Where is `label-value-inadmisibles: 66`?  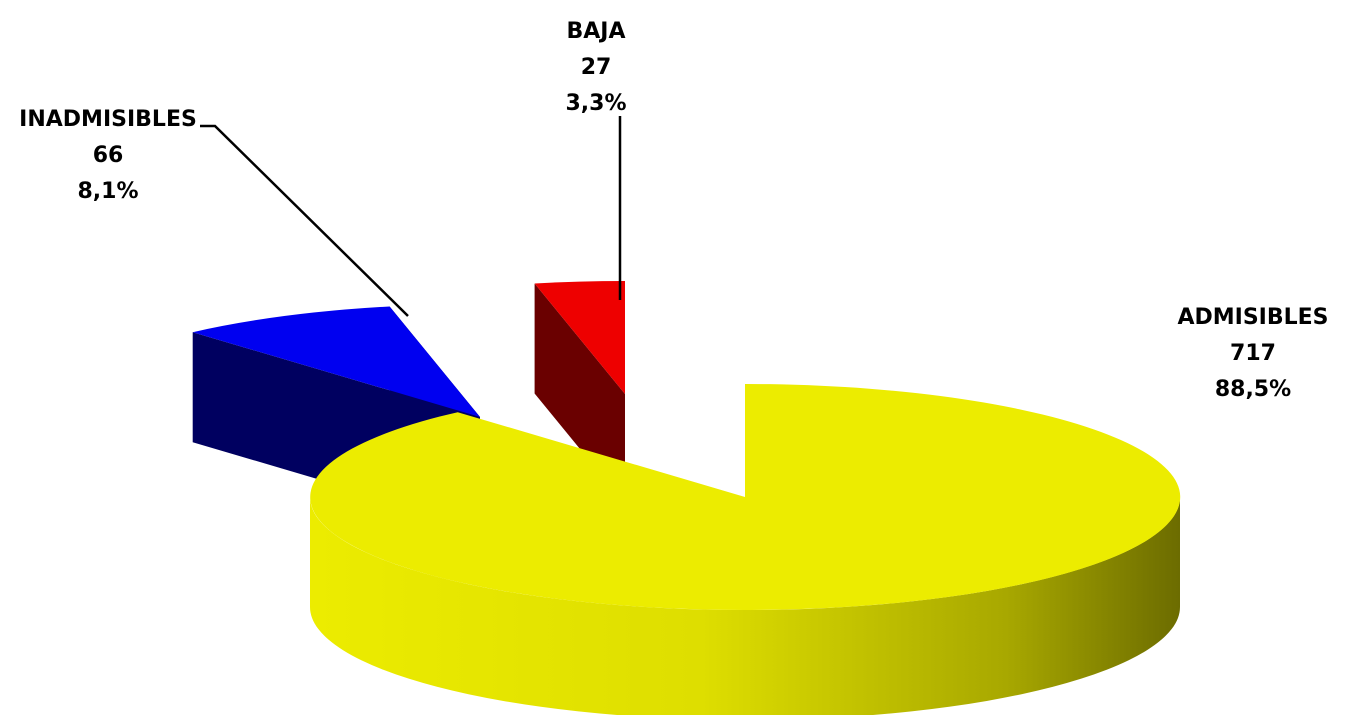
label-value-inadmisibles: 66 is located at coordinates (108, 155).